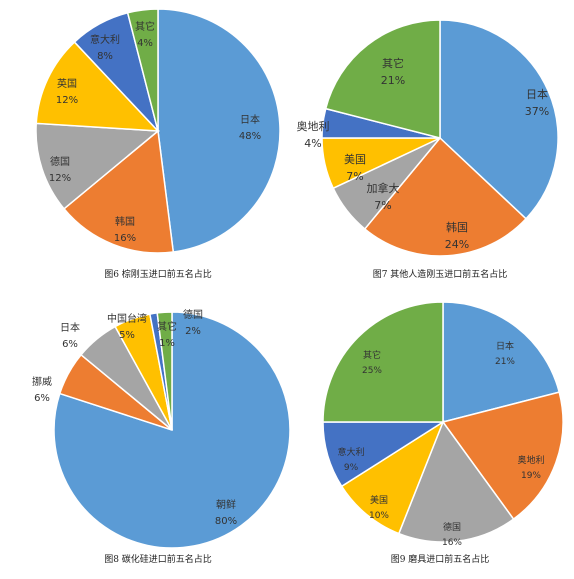 The width and height of the screenshot is (574, 579). Describe the element at coordinates (379, 516) in the screenshot. I see `slice-percent-label: 10%` at that location.